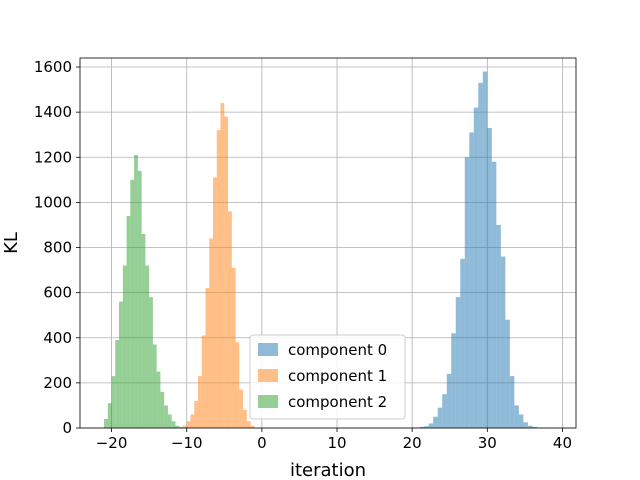 The width and height of the screenshot is (640, 480). Describe the element at coordinates (53, 112) in the screenshot. I see `y-tick-label: 1400` at that location.